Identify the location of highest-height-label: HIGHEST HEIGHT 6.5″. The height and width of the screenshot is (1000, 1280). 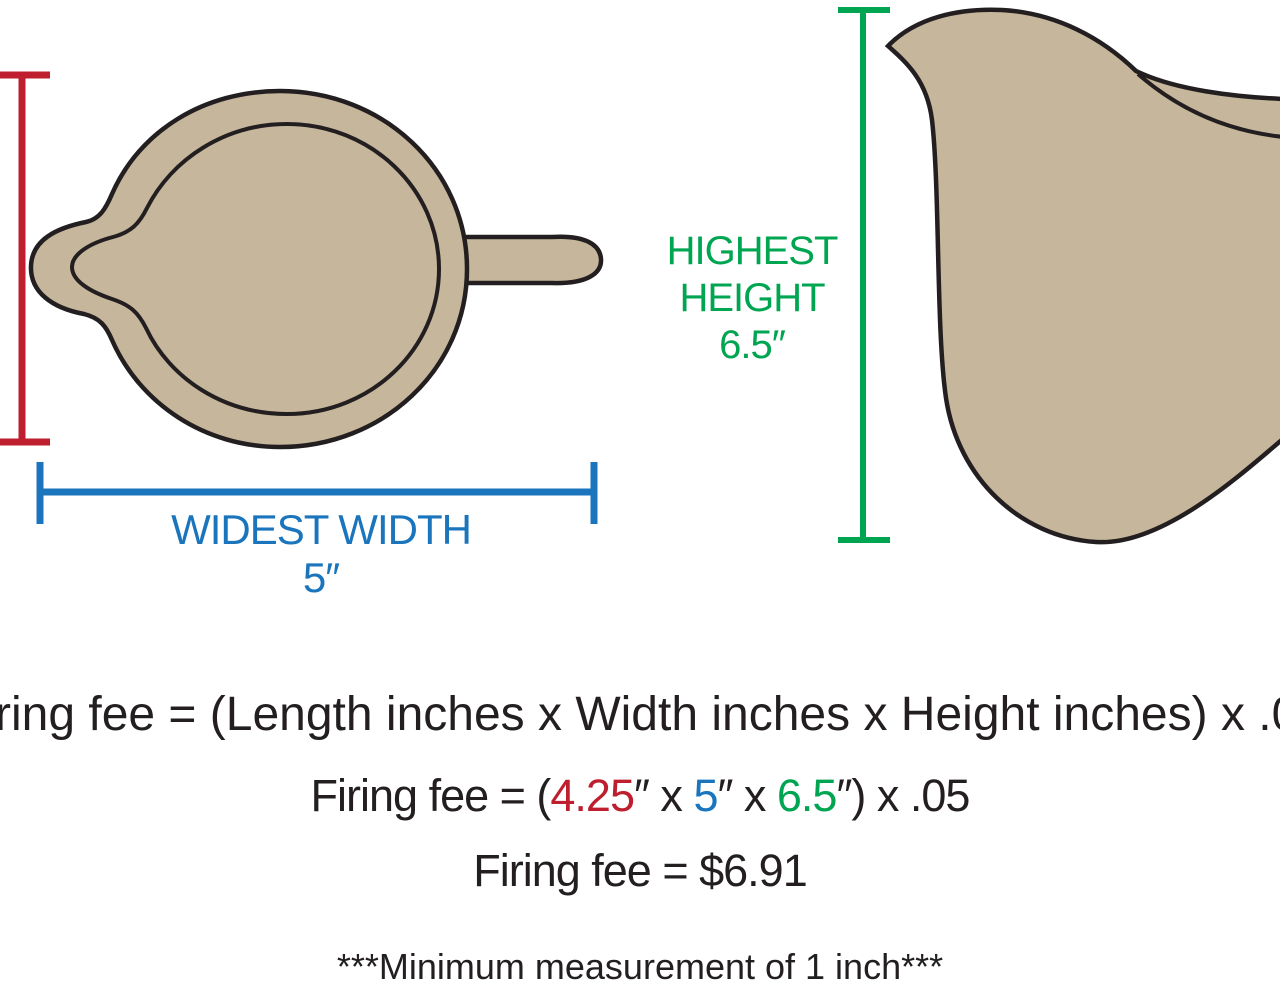
(752, 299).